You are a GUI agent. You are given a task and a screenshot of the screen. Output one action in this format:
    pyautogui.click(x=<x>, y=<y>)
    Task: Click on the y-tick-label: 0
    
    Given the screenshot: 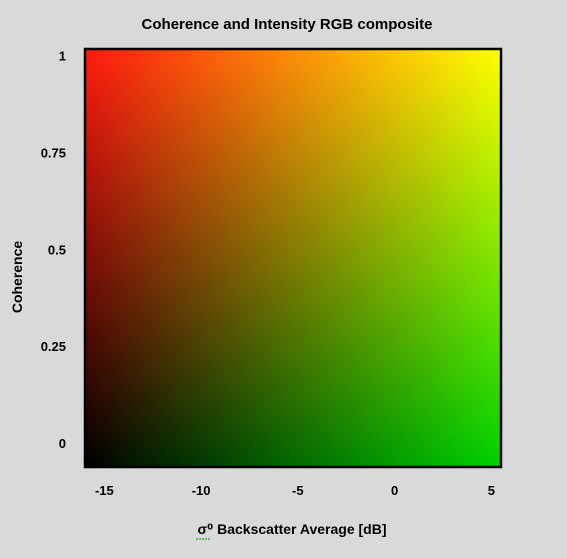 What is the action you would take?
    pyautogui.click(x=62, y=443)
    